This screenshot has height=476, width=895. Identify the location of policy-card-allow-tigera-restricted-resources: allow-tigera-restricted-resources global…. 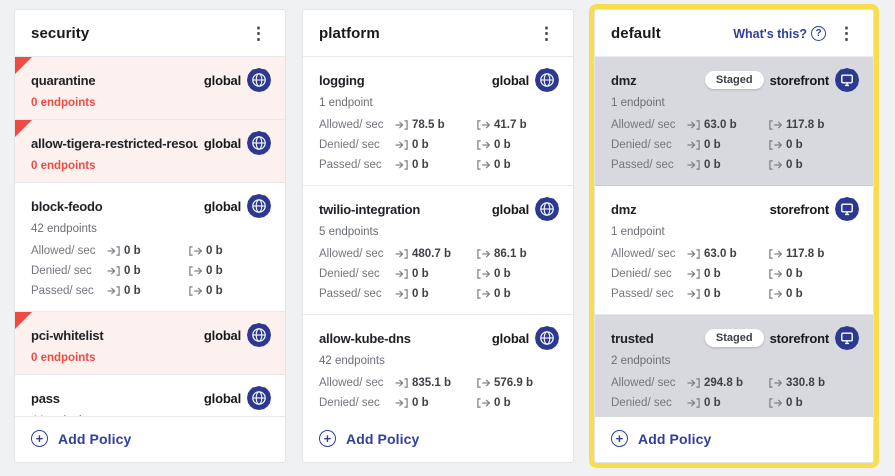
(150, 151).